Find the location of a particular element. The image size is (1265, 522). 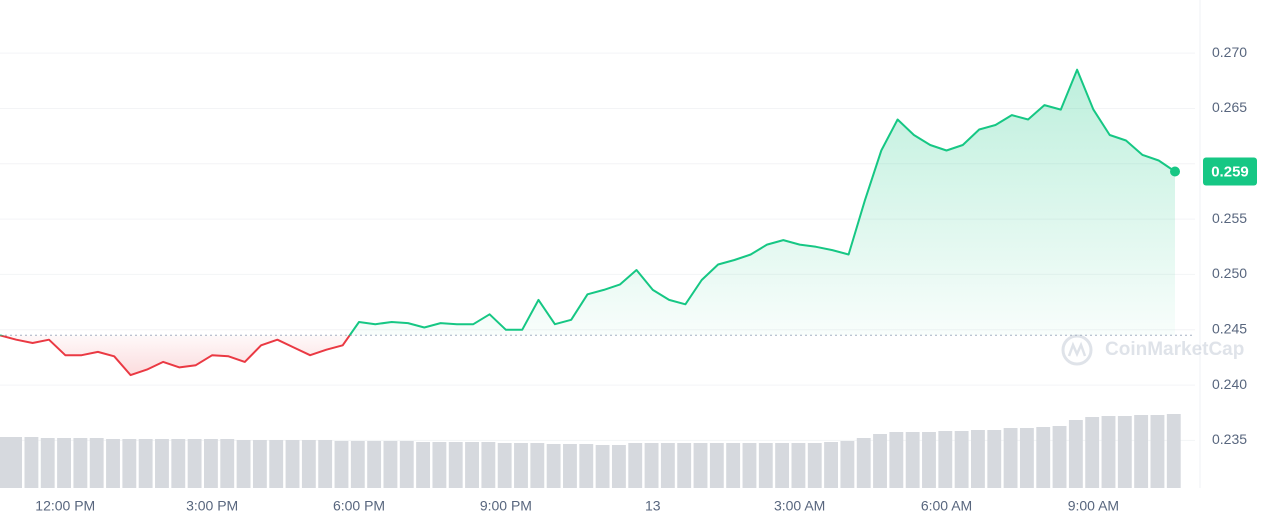

x-tick-label: 3:00 PM is located at coordinates (212, 506).